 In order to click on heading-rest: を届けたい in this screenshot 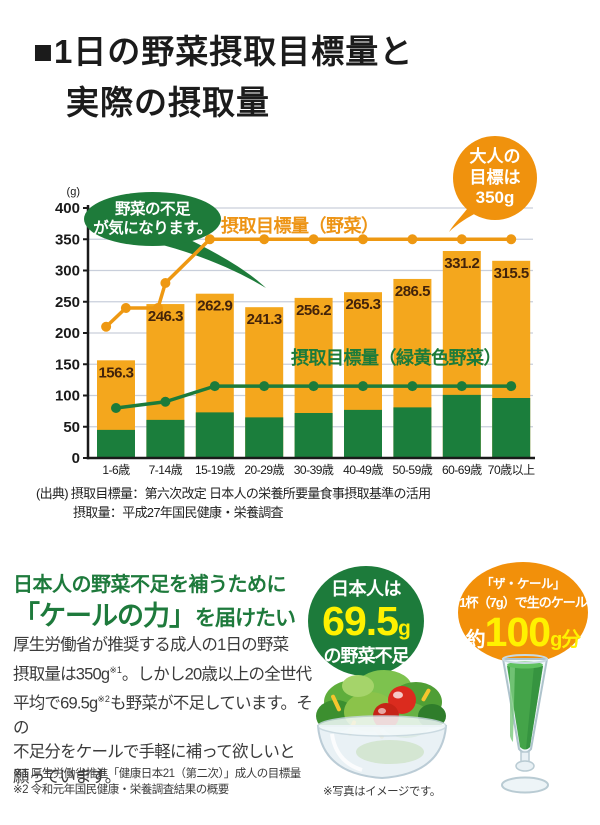, I will do `click(245, 618)`.